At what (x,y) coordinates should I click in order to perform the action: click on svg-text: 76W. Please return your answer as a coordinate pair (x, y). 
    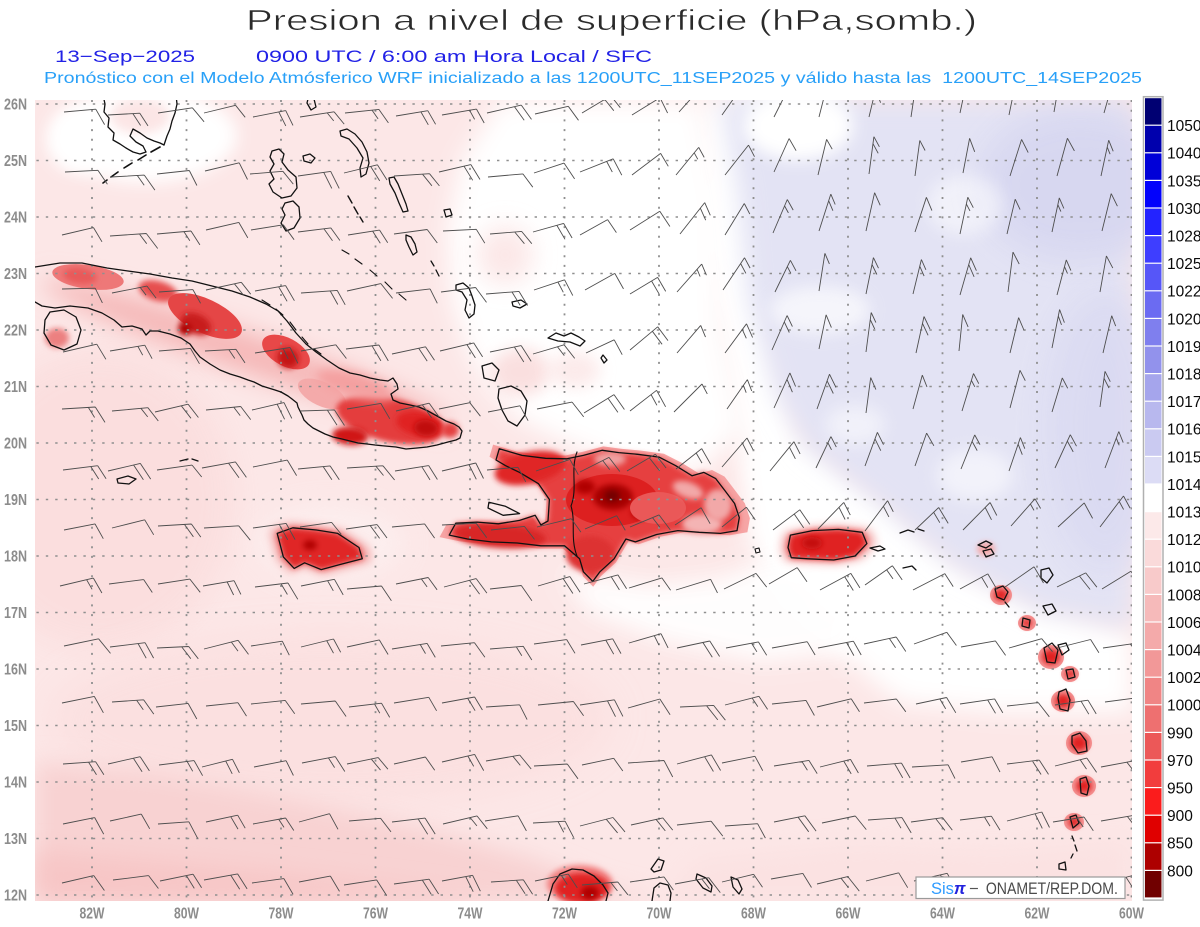
    Looking at the image, I should click on (375, 914).